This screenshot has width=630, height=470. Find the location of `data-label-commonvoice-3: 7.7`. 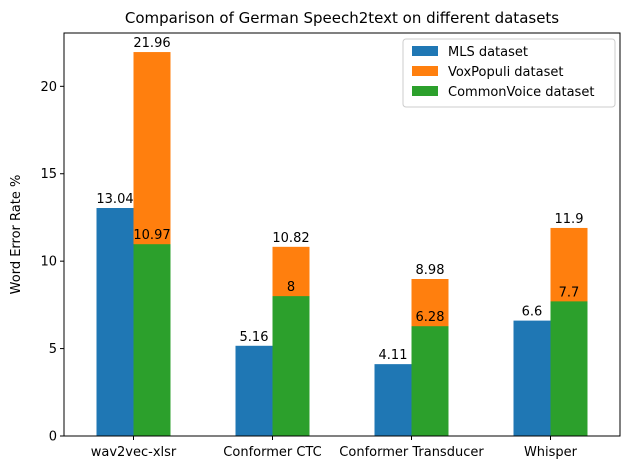

data-label-commonvoice-3: 7.7 is located at coordinates (569, 292).